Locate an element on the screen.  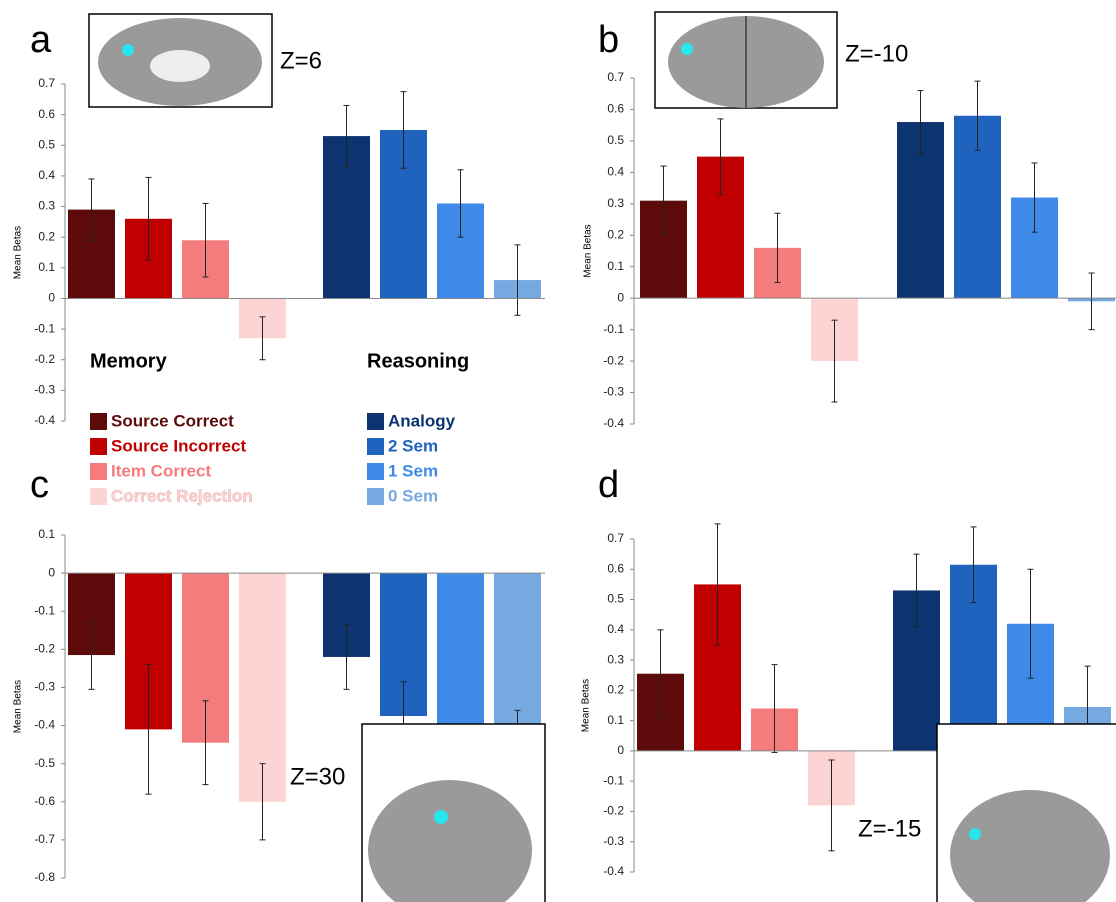
annotation: Z=6 is located at coordinates (301, 60).